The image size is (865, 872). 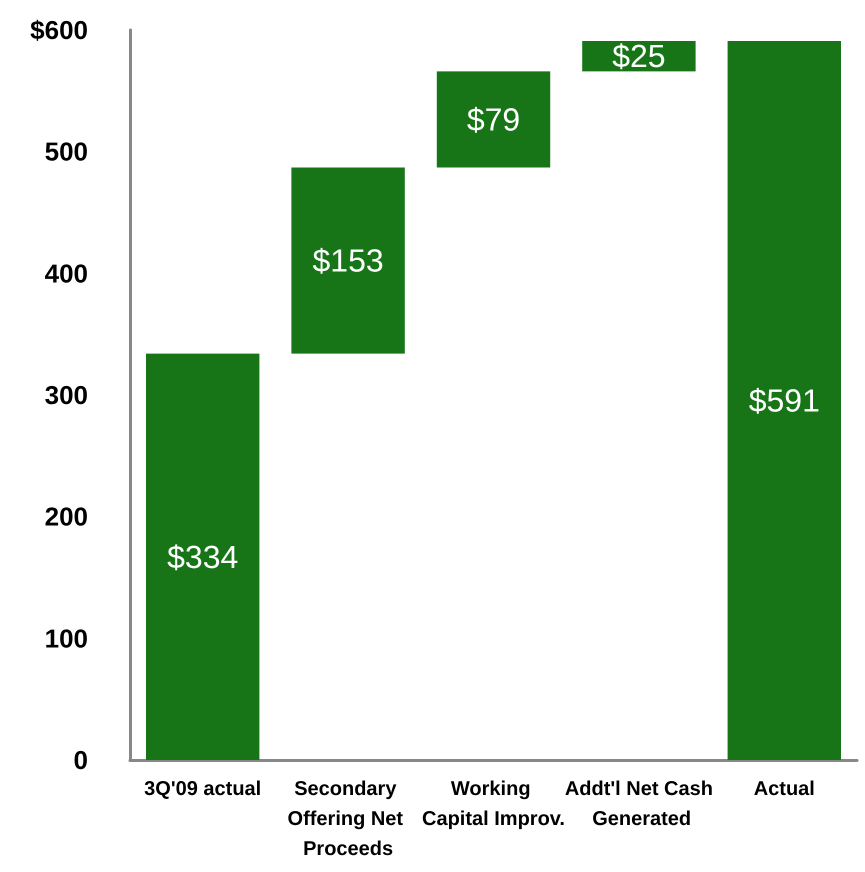 I want to click on data-label: $79, so click(x=493, y=119).